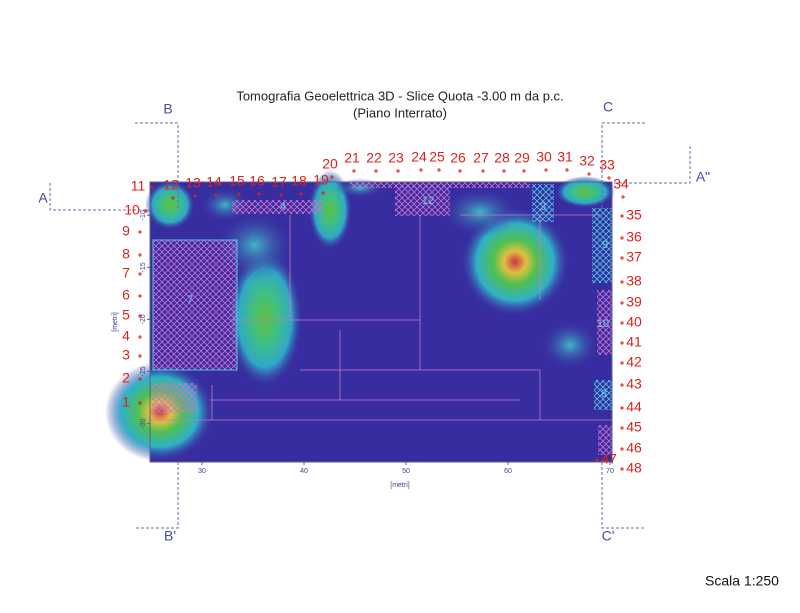 Image resolution: width=800 pixels, height=613 pixels. I want to click on electrode-label: 15, so click(237, 181).